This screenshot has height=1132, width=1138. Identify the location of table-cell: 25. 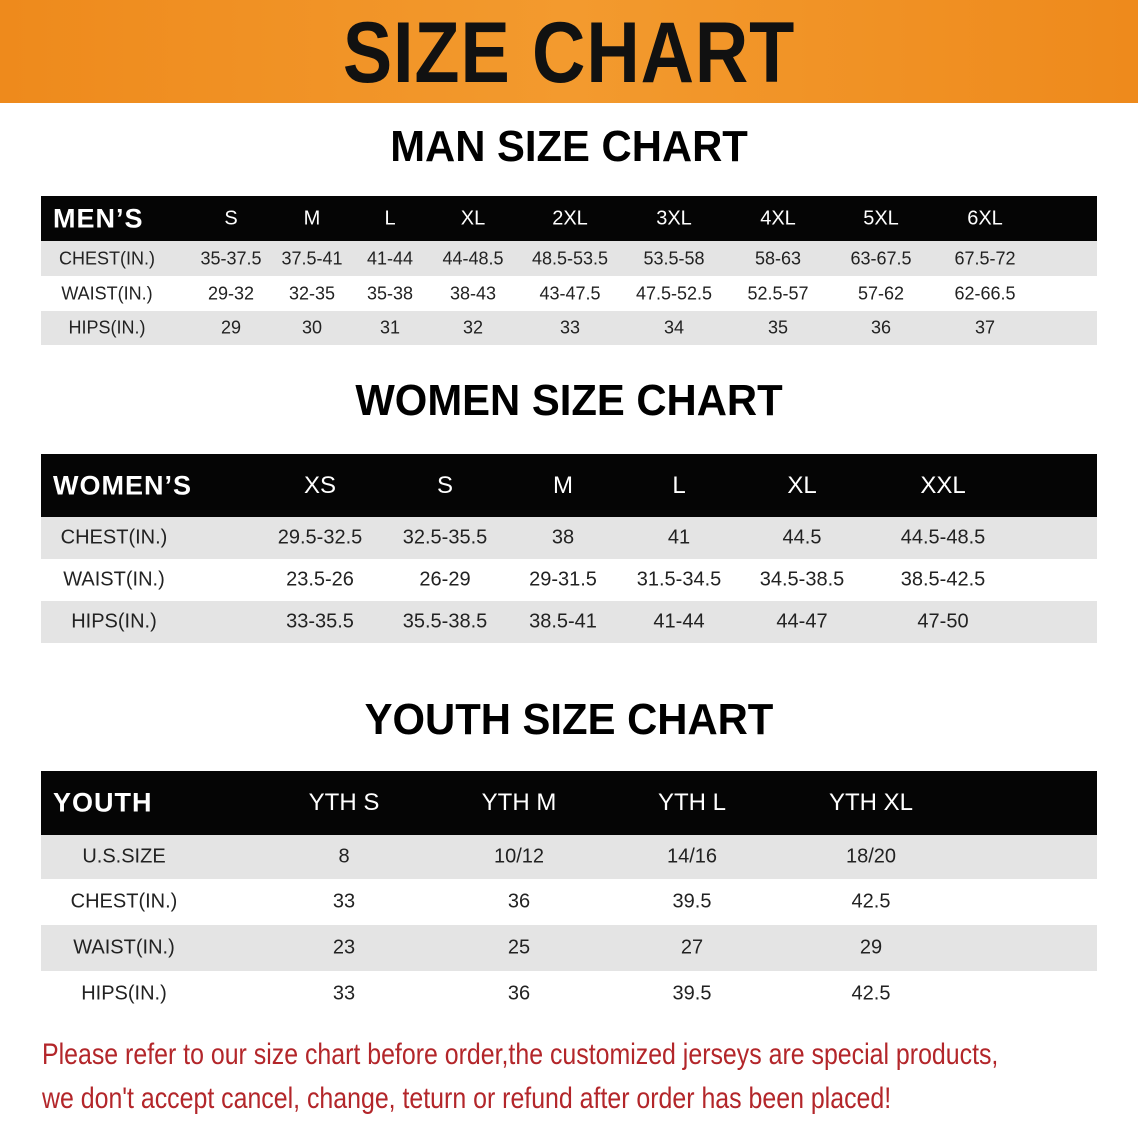
(519, 947).